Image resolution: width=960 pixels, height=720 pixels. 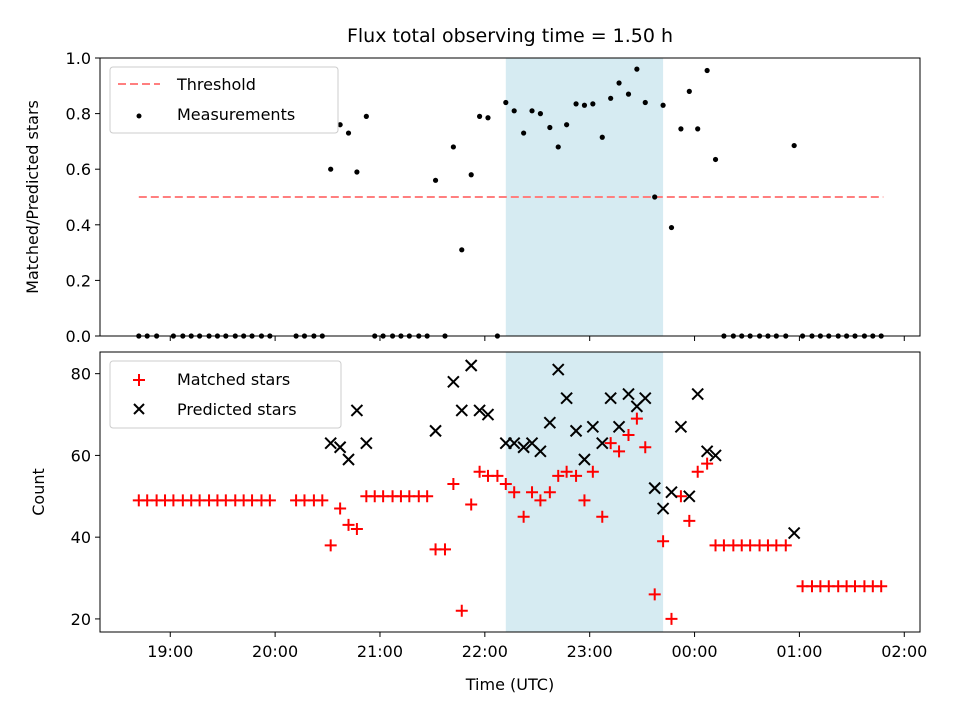 I want to click on top-y-tick-label: 1.0, so click(x=78, y=58).